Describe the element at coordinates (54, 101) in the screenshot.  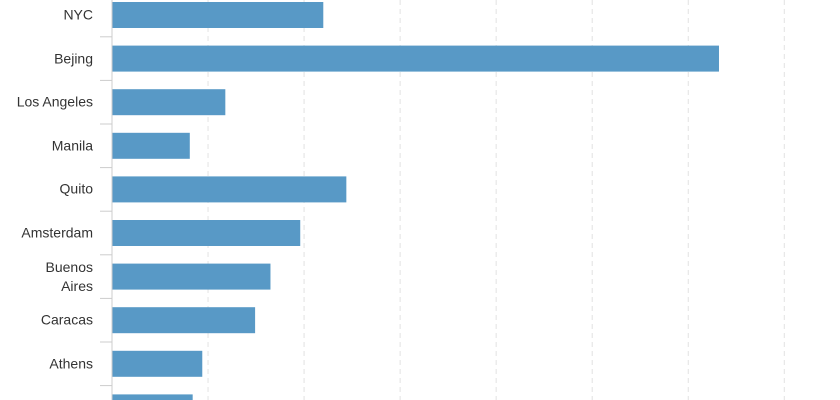
I see `y-tick-label: Los Angeles` at that location.